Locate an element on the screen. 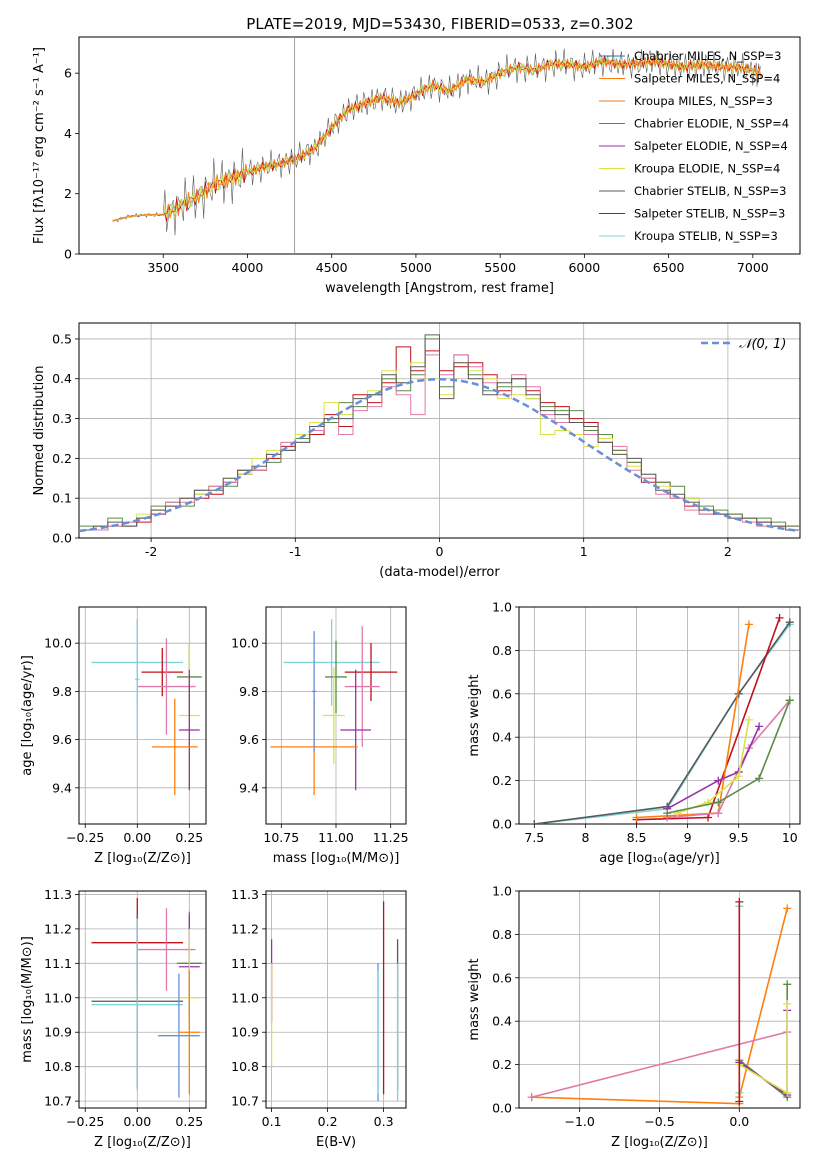 The image size is (819, 1170). histogram-chabrier_stelib is located at coordinates (439, 432).